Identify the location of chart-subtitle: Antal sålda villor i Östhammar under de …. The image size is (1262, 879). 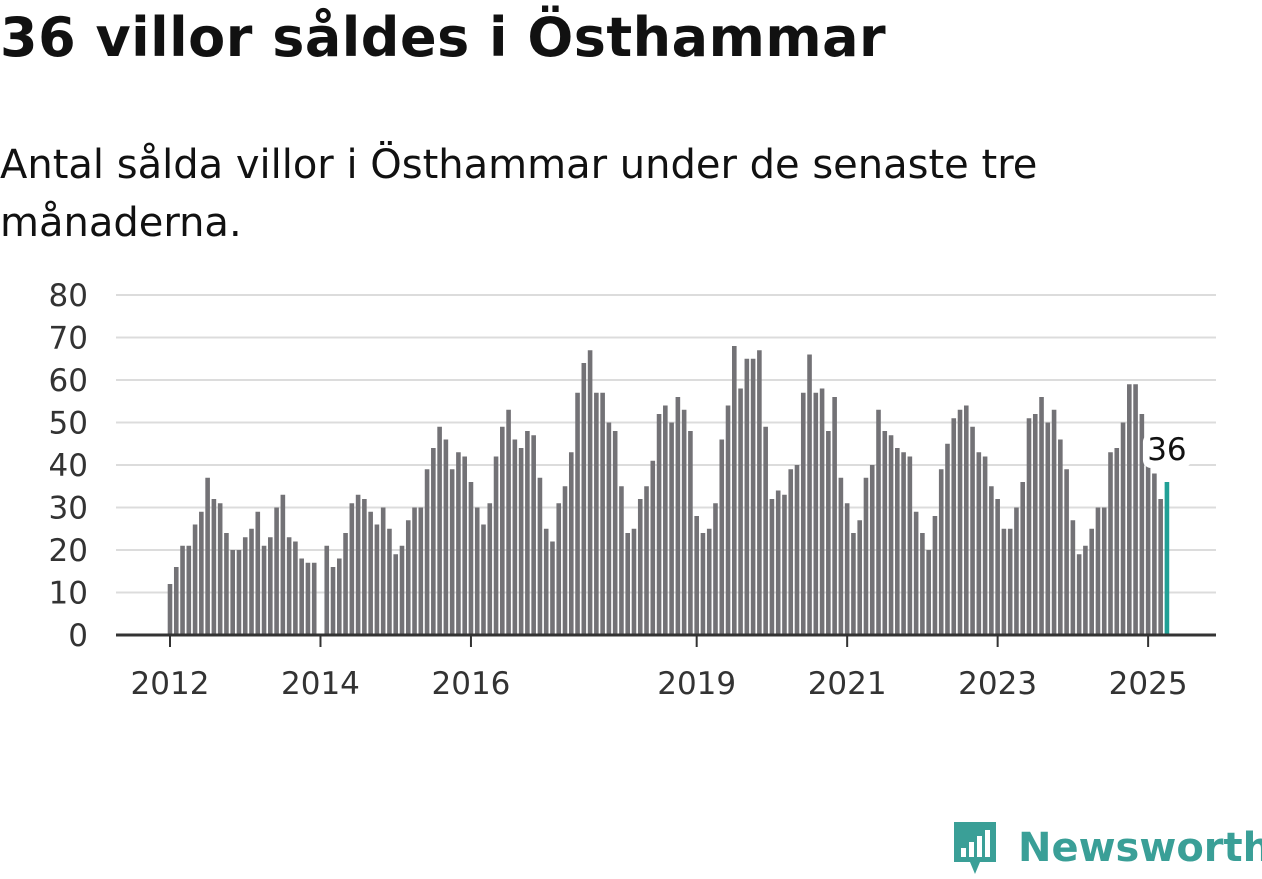
(519, 194).